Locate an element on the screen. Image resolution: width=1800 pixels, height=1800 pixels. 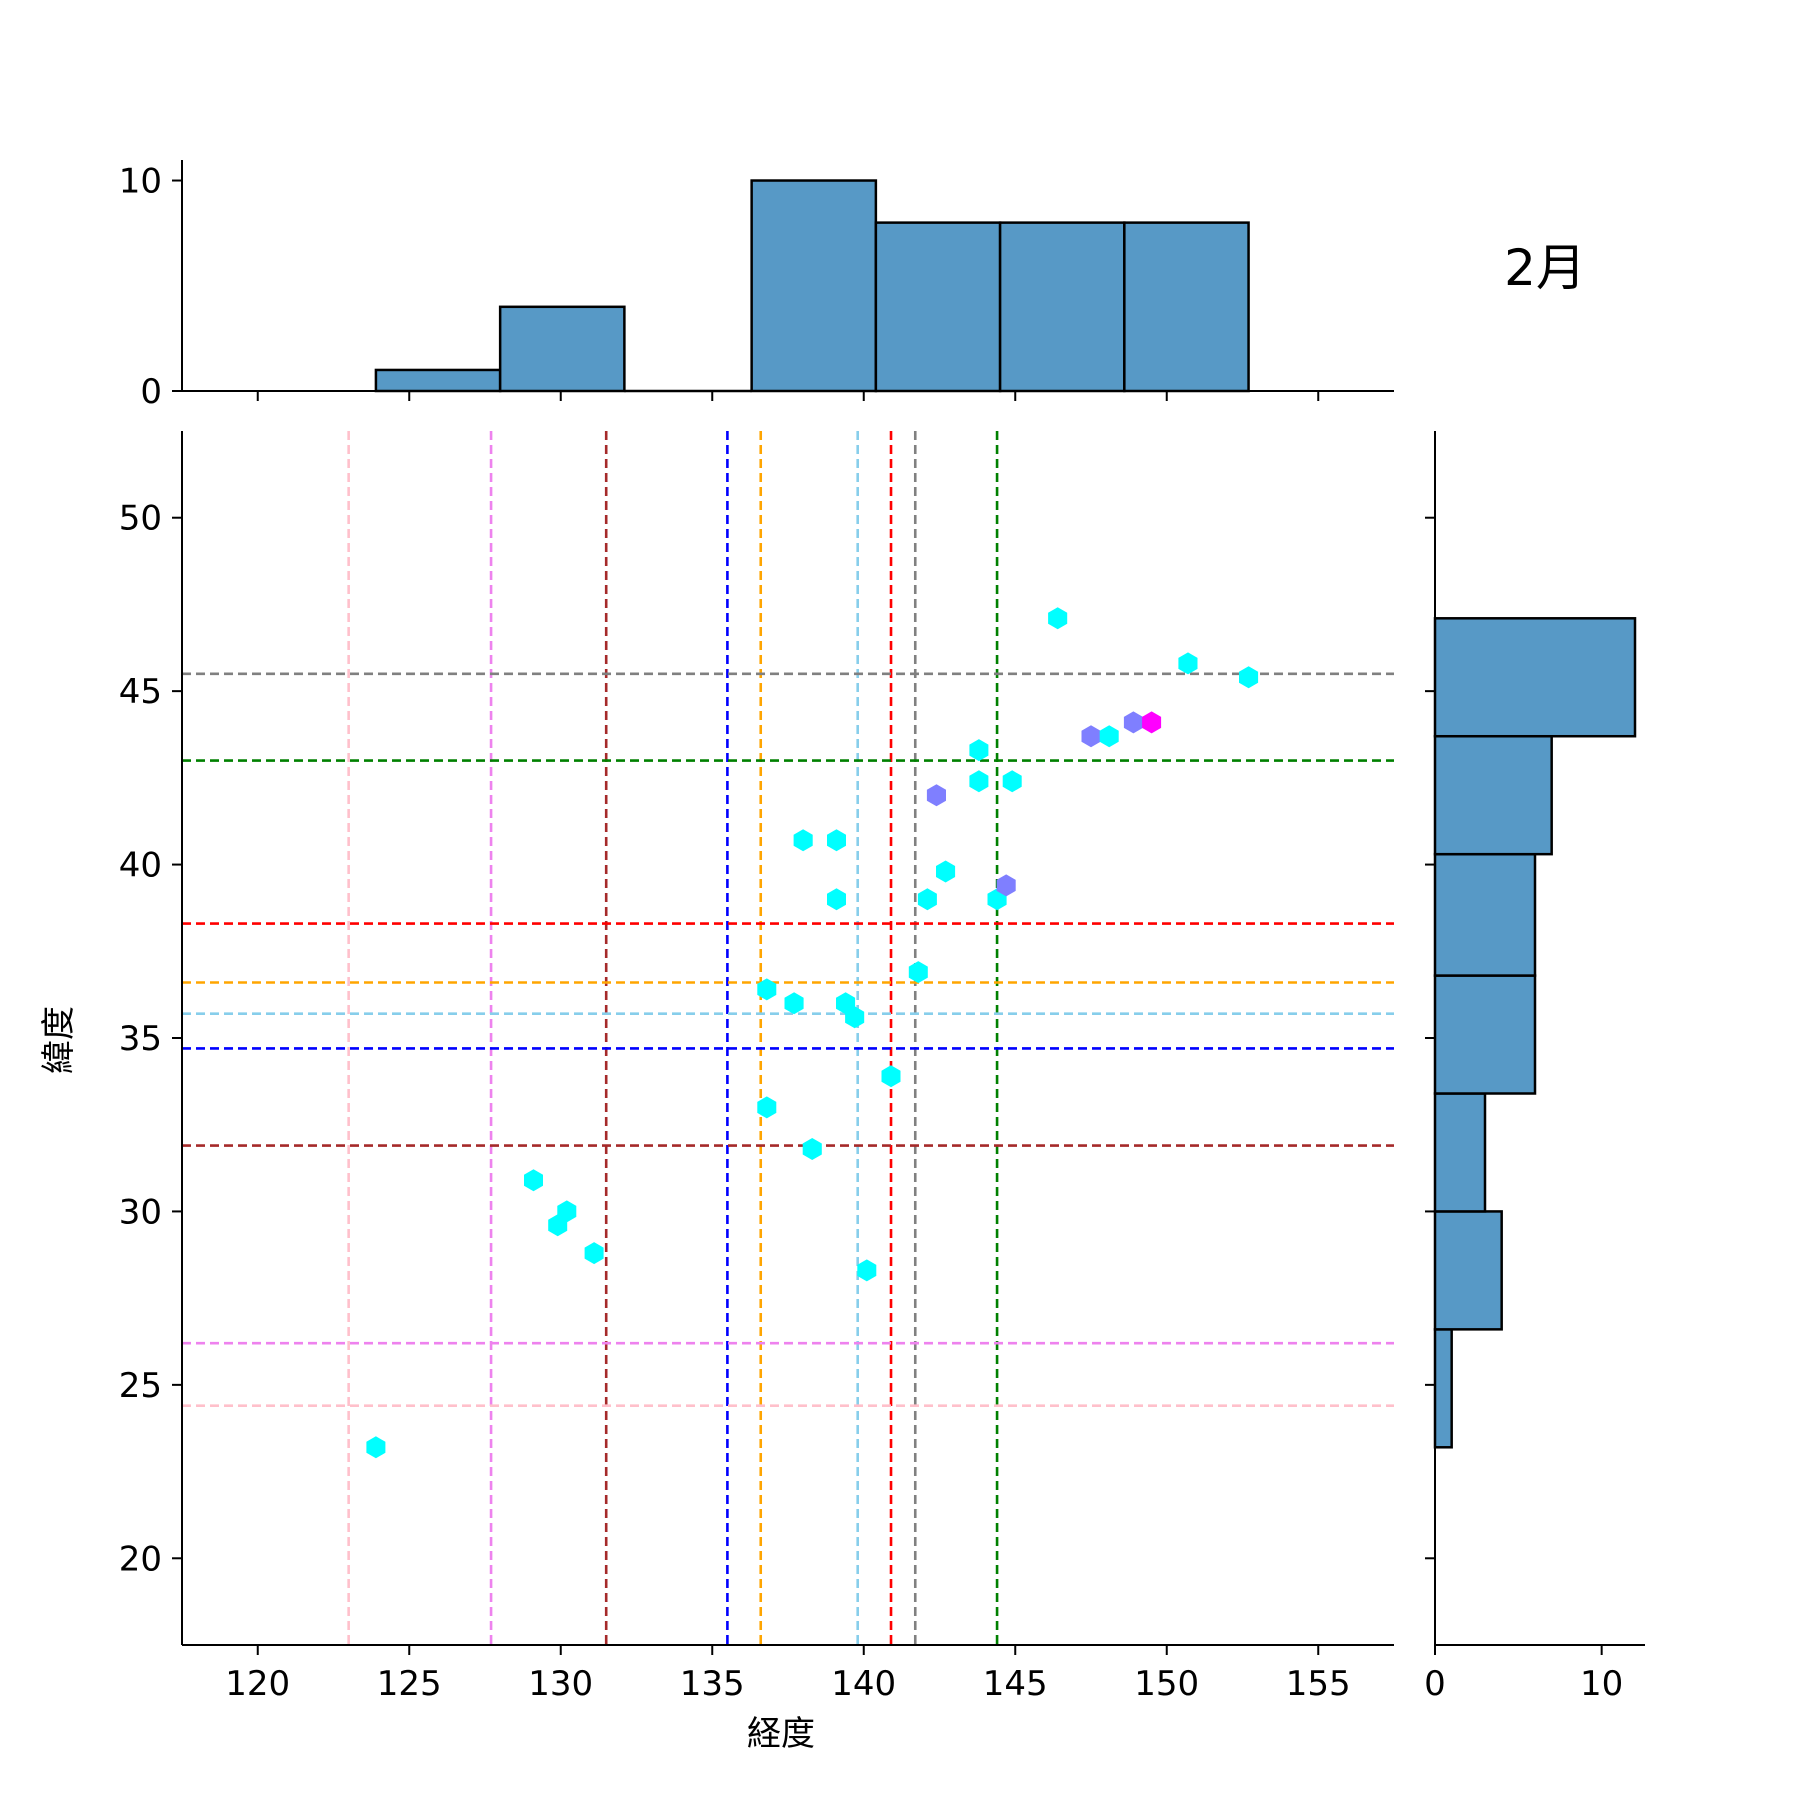
y-hist-tick-label: 0 is located at coordinates (1435, 1684).